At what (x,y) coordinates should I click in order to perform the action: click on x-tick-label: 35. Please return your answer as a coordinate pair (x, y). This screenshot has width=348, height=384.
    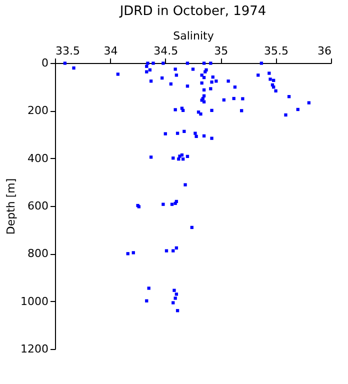
    Looking at the image, I should click on (221, 51).